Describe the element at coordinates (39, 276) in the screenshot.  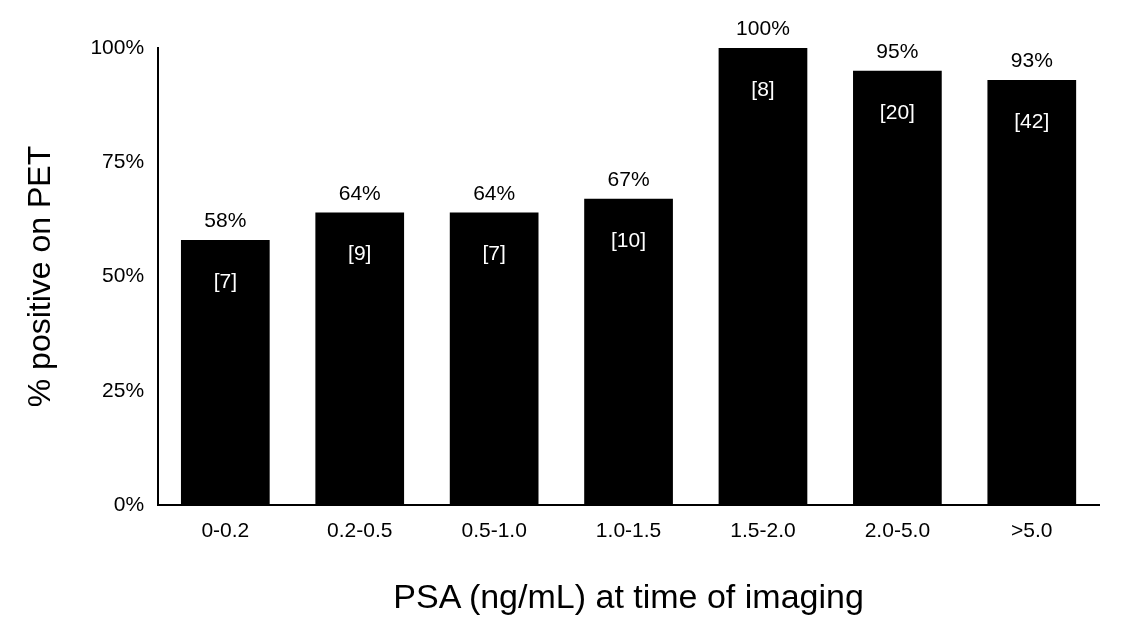
I see `y-axis-title: % positive on PET` at that location.